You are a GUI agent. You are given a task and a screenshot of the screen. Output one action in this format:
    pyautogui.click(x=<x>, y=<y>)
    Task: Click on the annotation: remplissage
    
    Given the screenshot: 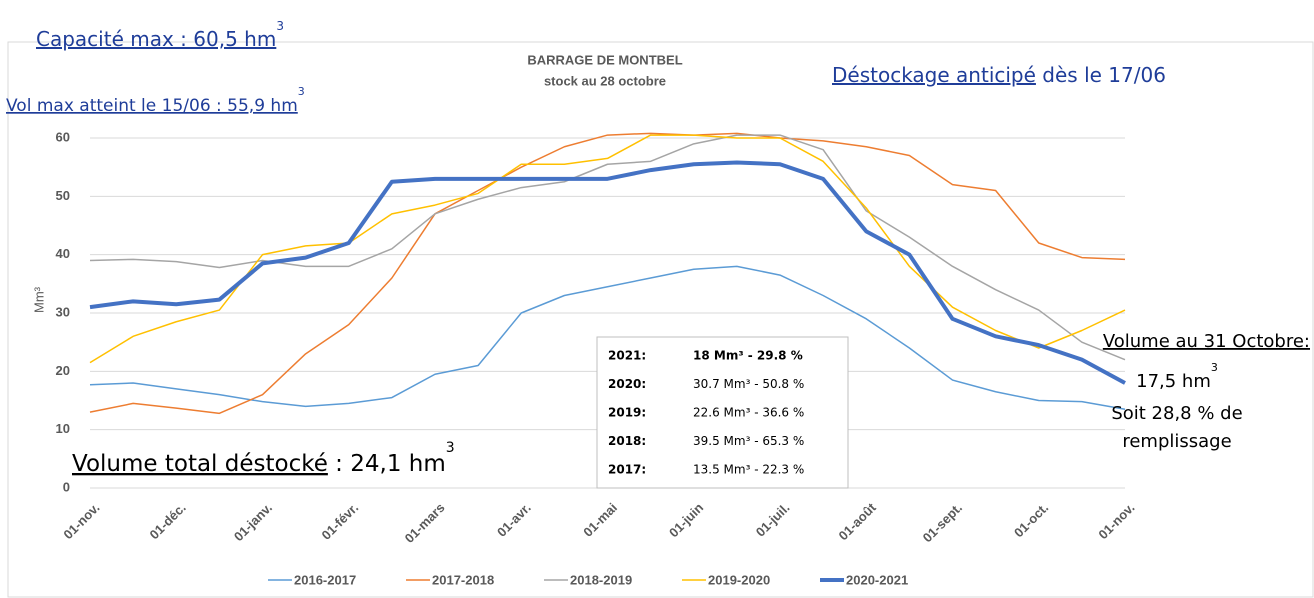 What is the action you would take?
    pyautogui.click(x=1176, y=441)
    